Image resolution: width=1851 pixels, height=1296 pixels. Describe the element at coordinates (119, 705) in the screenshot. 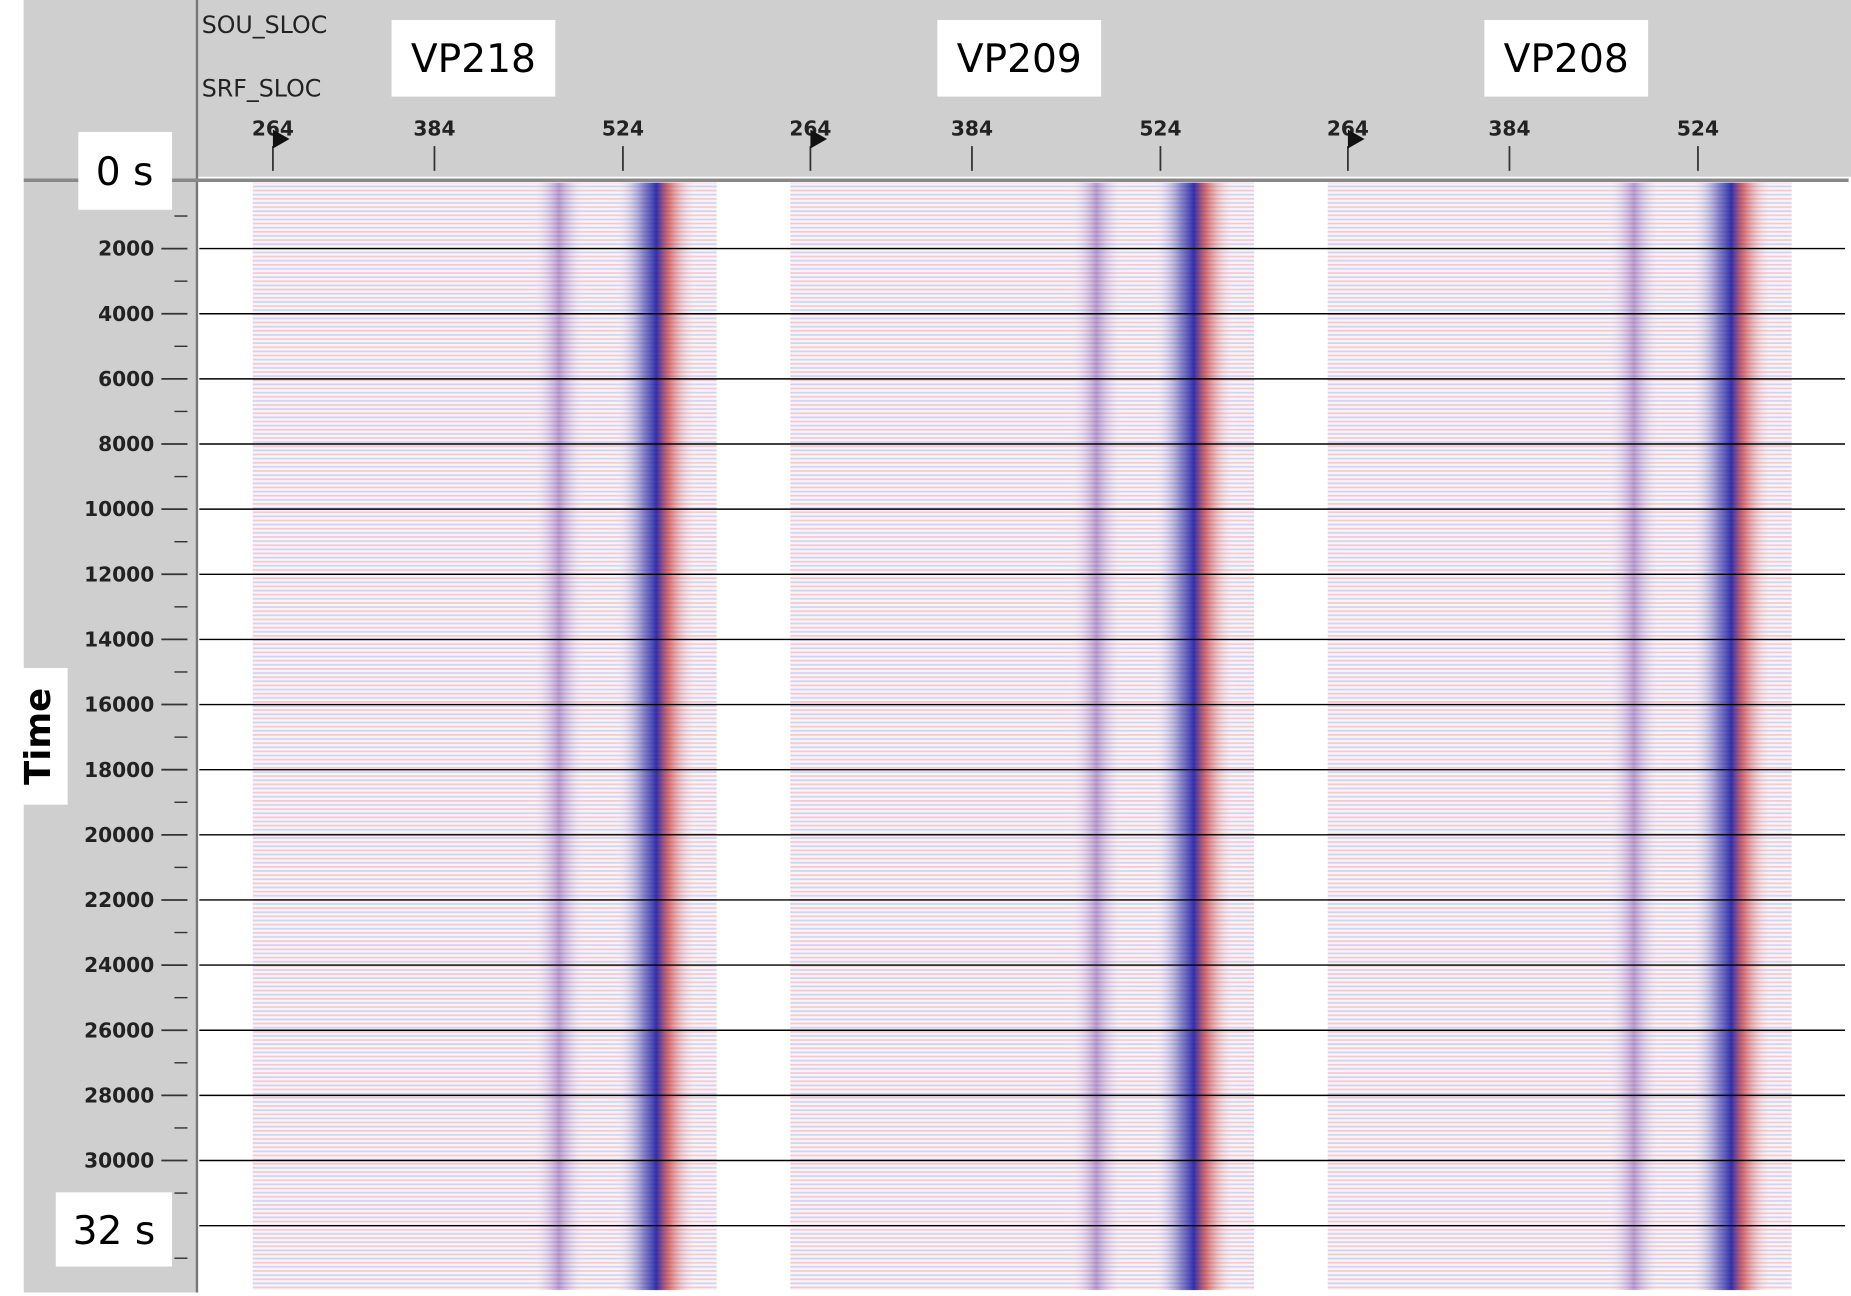

I see `y-tick-label: 16000` at that location.